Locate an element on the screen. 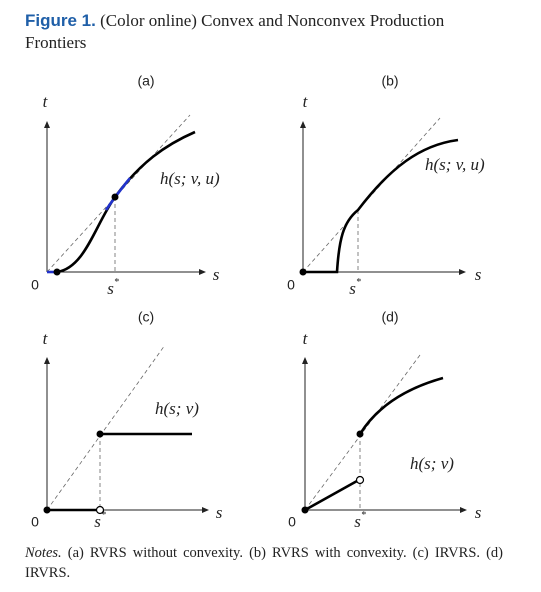  panel-label: (d) is located at coordinates (389, 317).